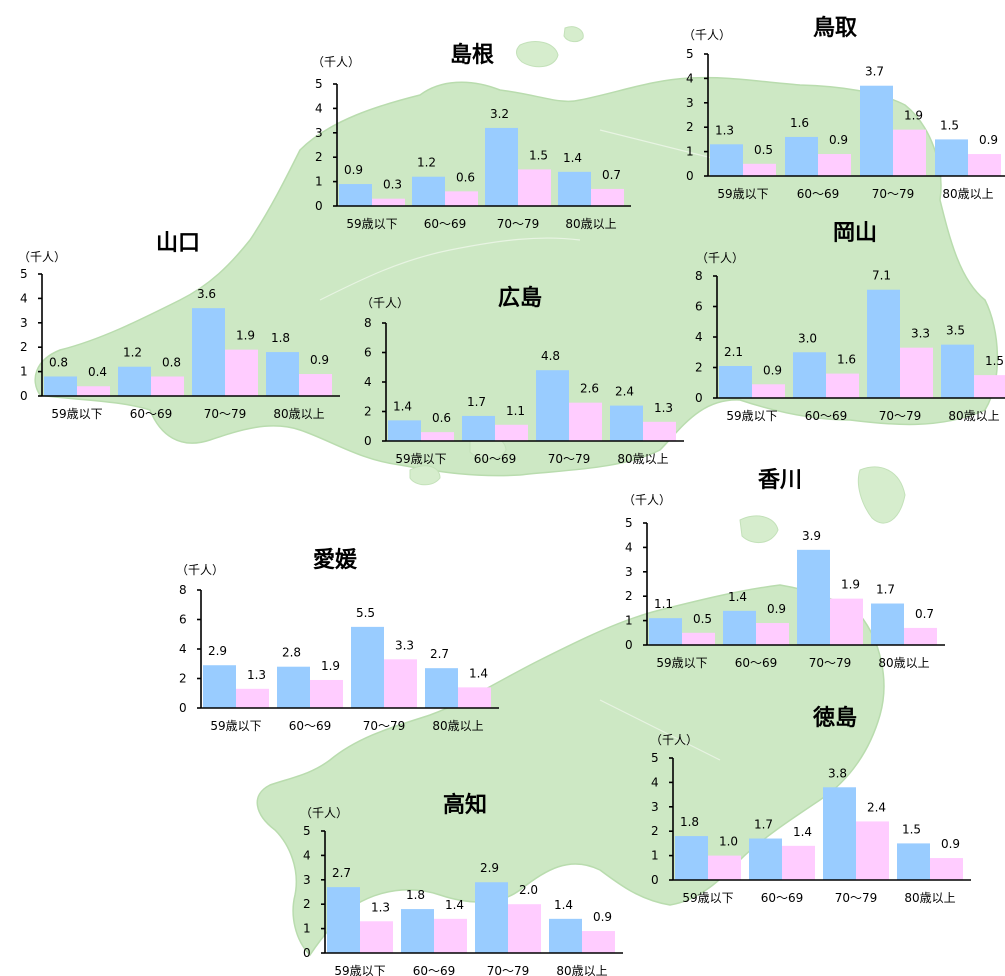 The height and width of the screenshot is (976, 1005). What do you see at coordinates (846, 360) in the screenshot?
I see `data-label: 1.6` at bounding box center [846, 360].